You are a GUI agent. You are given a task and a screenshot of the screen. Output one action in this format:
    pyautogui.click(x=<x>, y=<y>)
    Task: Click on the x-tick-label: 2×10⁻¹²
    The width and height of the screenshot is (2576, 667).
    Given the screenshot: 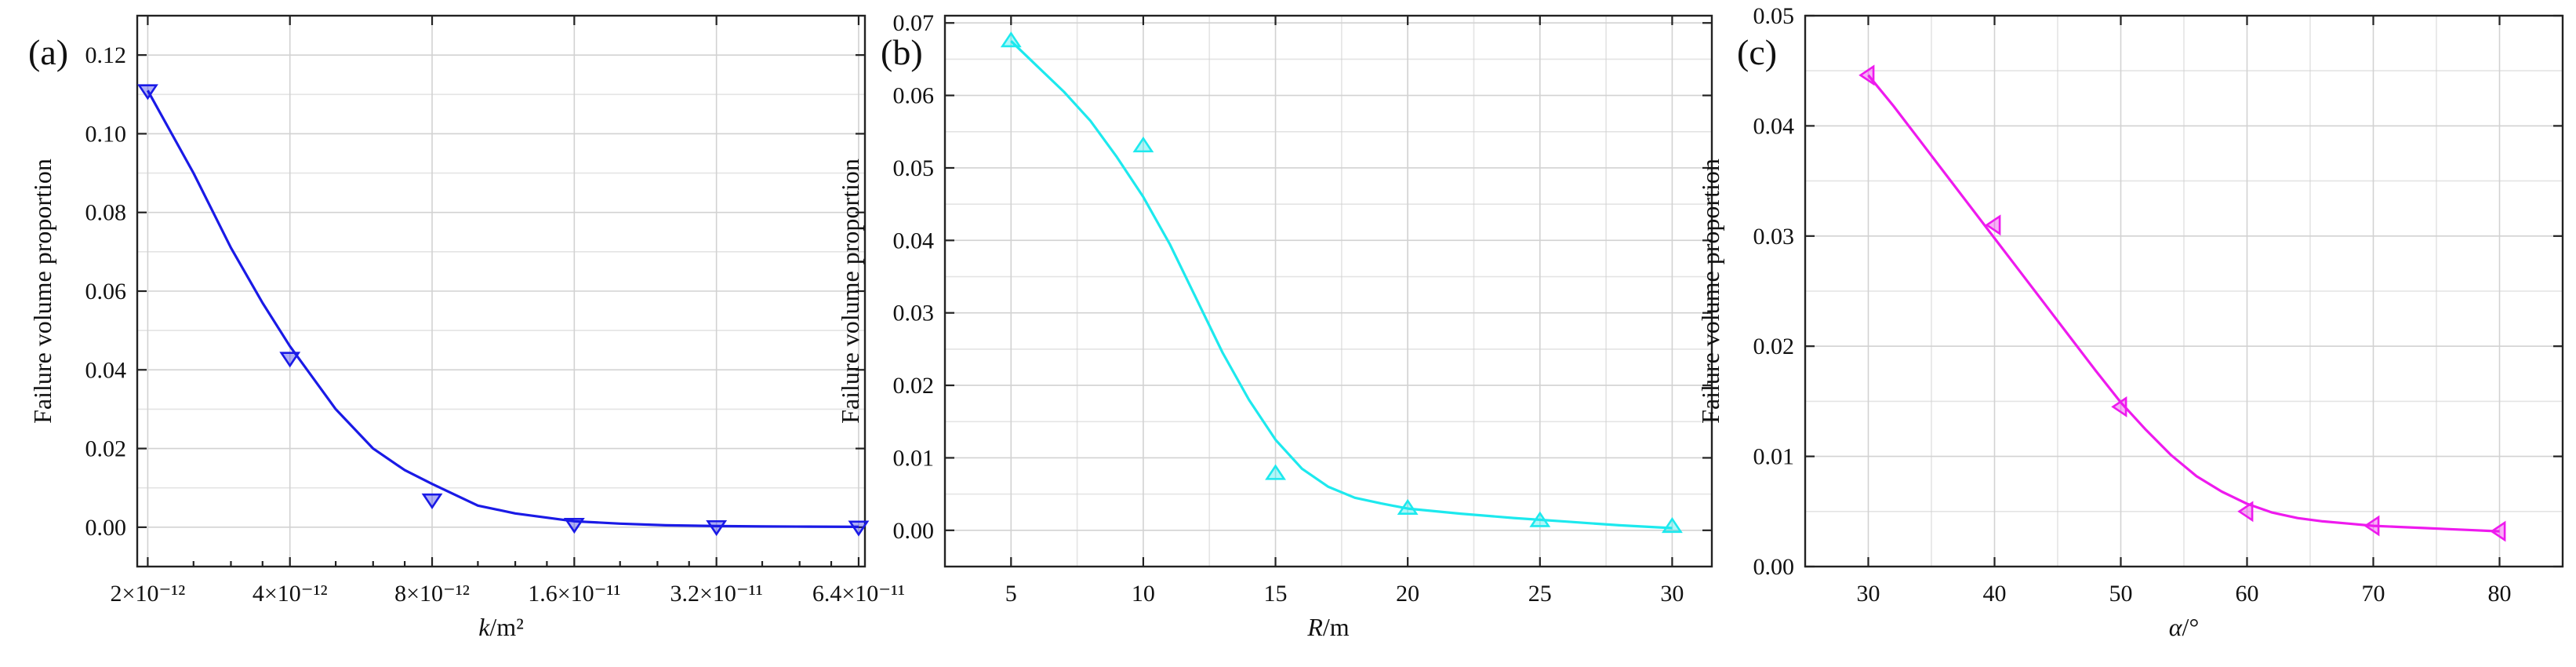 What is the action you would take?
    pyautogui.click(x=148, y=594)
    